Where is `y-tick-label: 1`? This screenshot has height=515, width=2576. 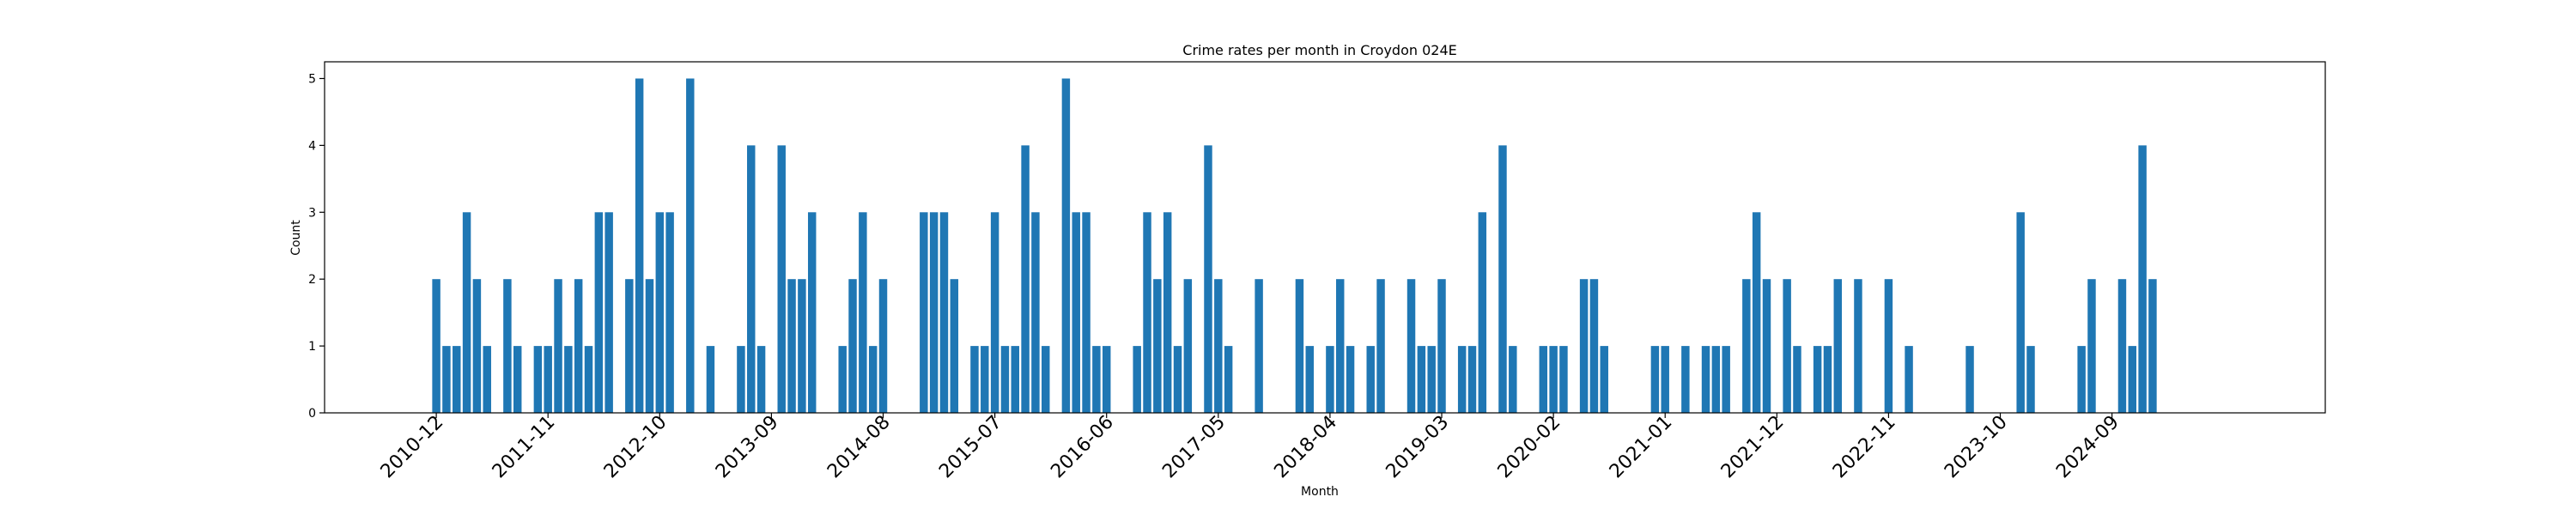 y-tick-label: 1 is located at coordinates (312, 347).